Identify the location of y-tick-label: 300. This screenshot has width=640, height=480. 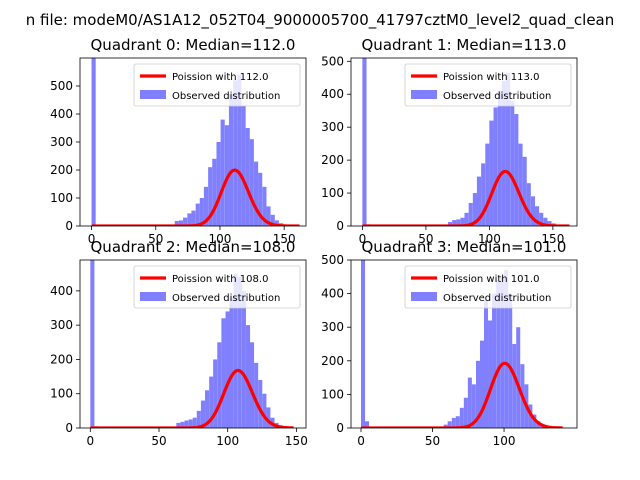
(61, 325).